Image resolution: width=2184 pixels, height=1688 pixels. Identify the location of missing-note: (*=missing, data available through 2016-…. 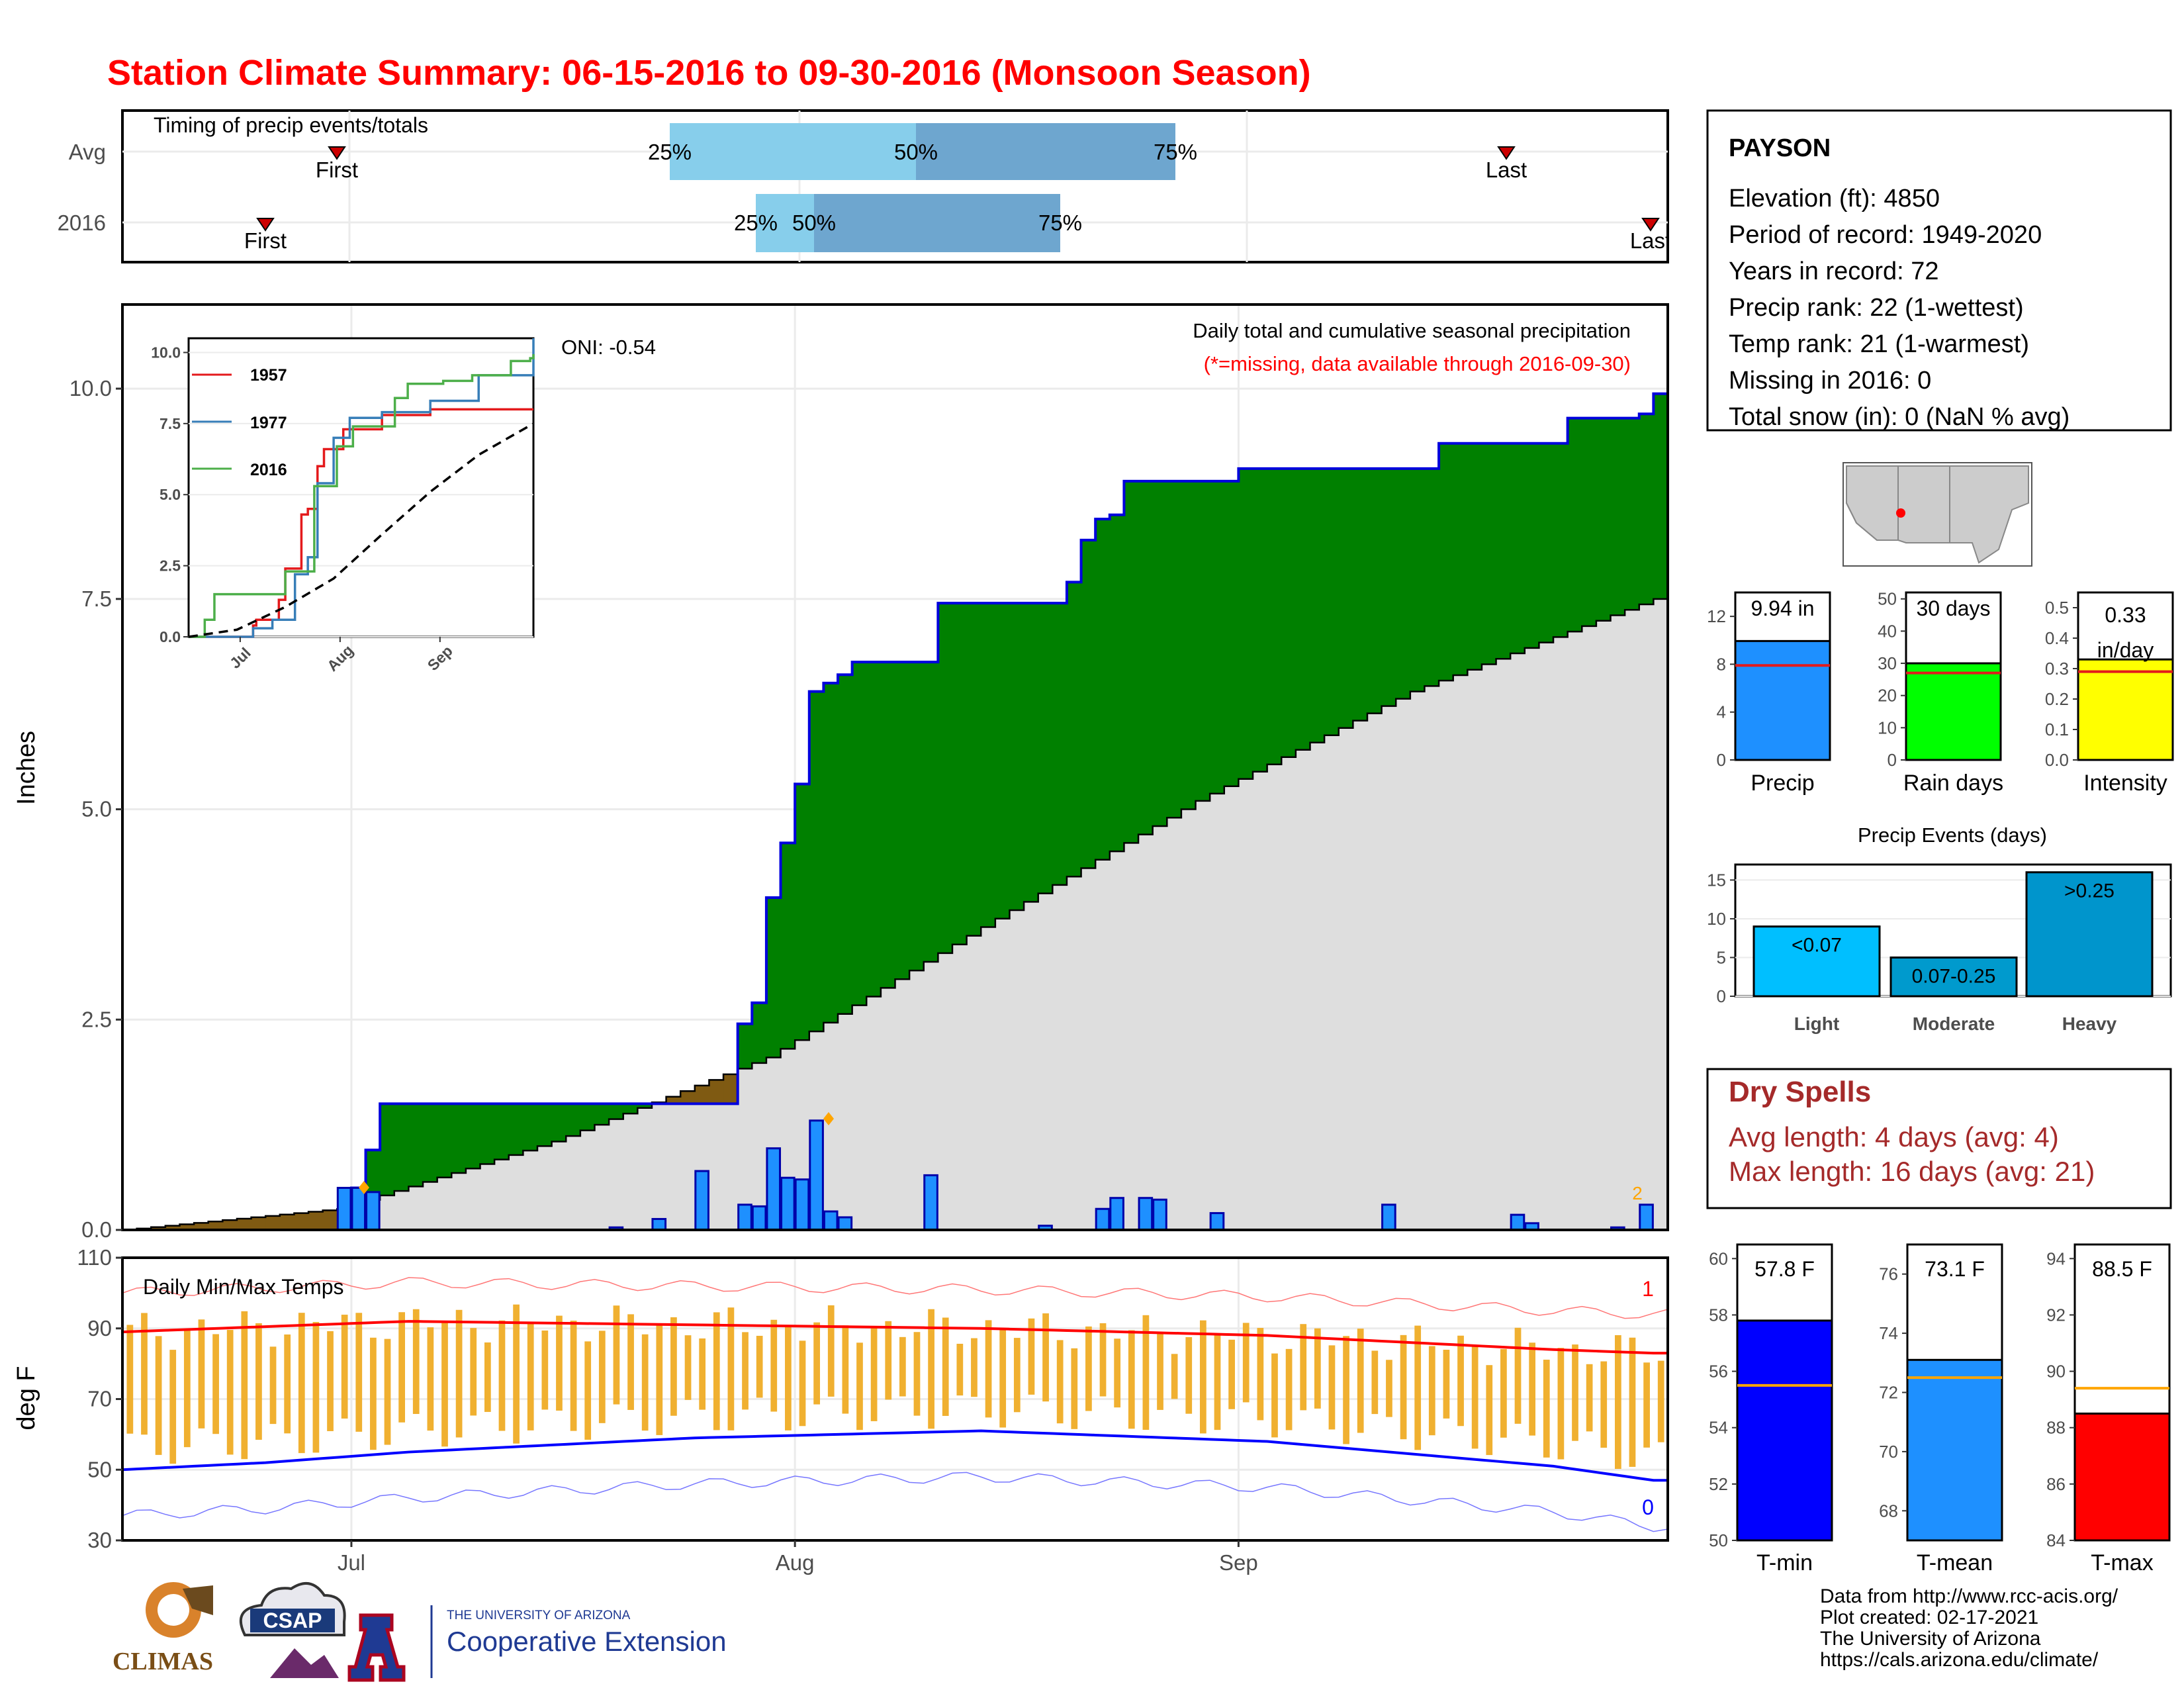
(1417, 363).